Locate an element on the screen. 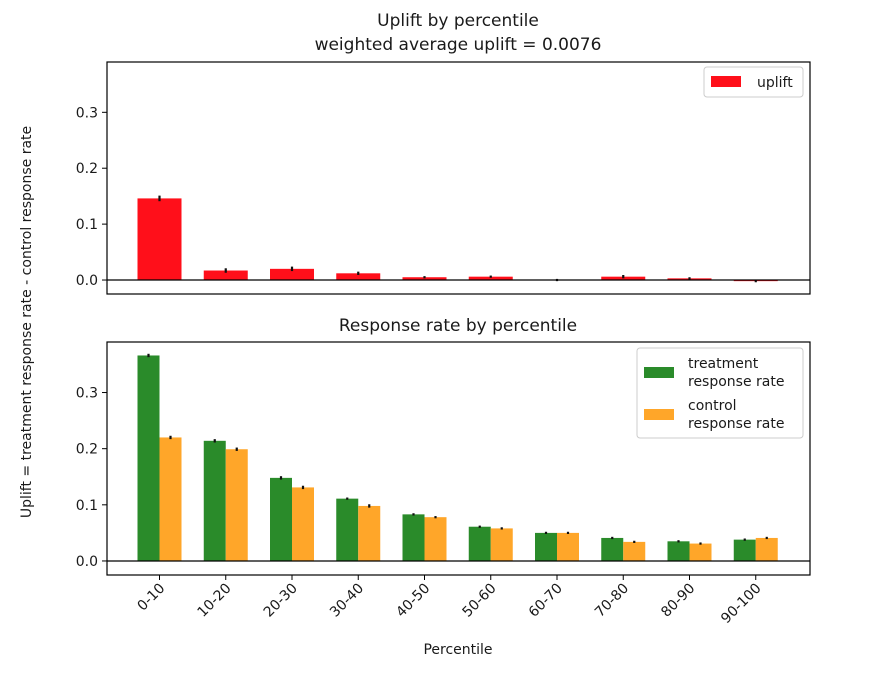 This screenshot has width=881, height=675. x-tick-label: 20-30 is located at coordinates (281, 601).